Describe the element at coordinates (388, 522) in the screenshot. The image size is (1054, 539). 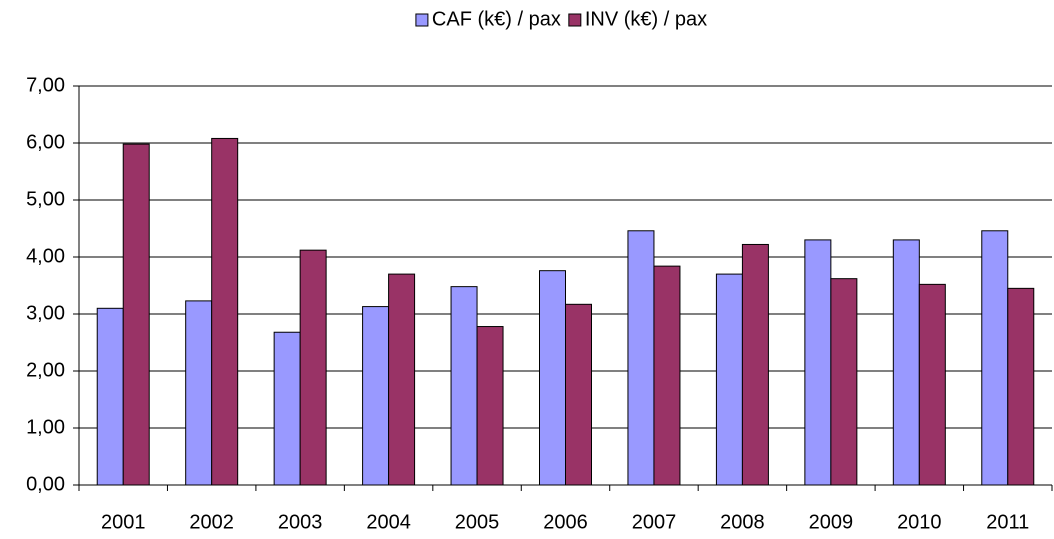
I see `x-tick-label: 2004` at that location.